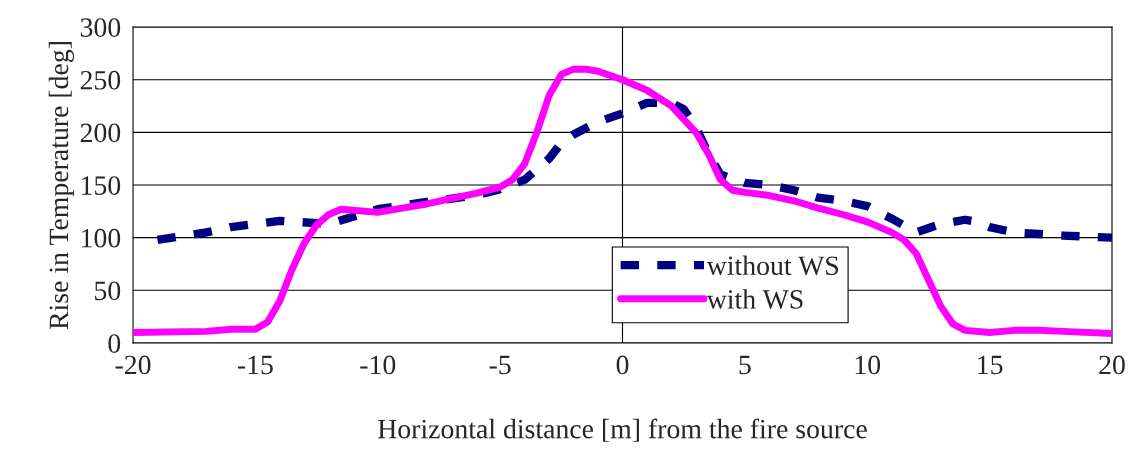  I want to click on x-tick-label: 5, so click(745, 365).